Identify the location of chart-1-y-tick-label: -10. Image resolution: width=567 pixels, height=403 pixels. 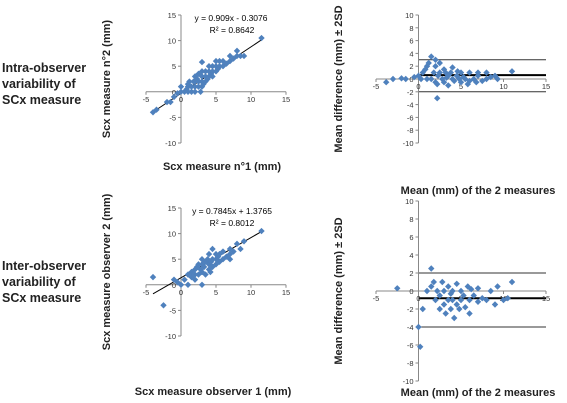
(170, 143).